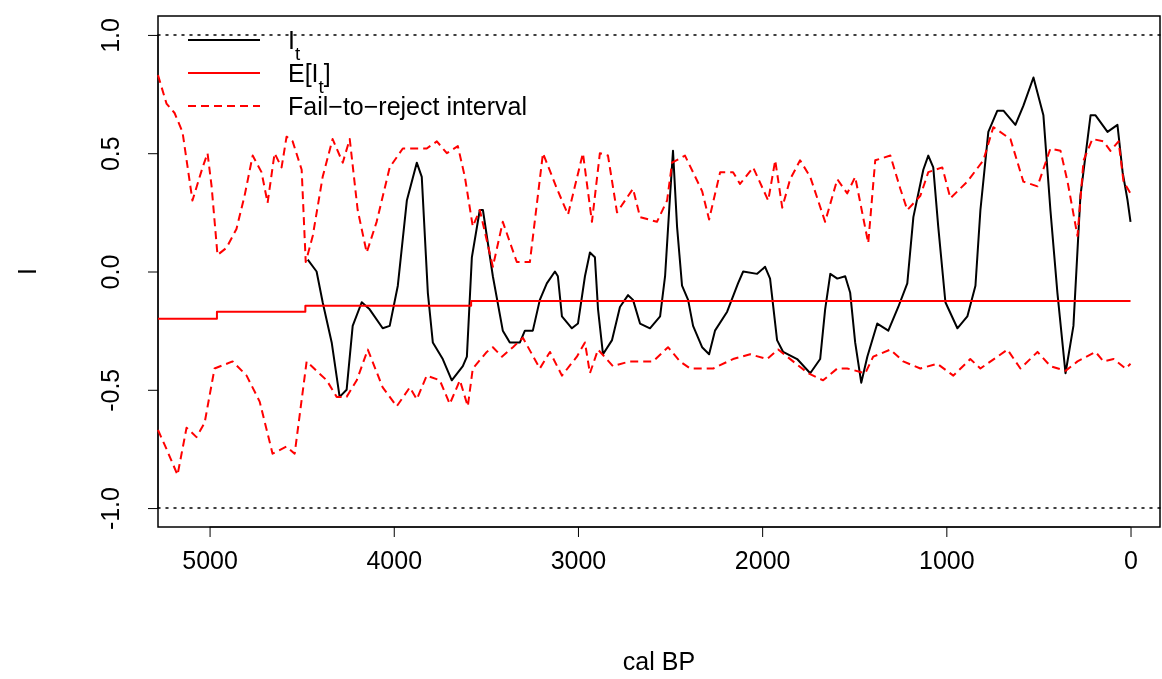  I want to click on y-axis-title: I, so click(27, 271).